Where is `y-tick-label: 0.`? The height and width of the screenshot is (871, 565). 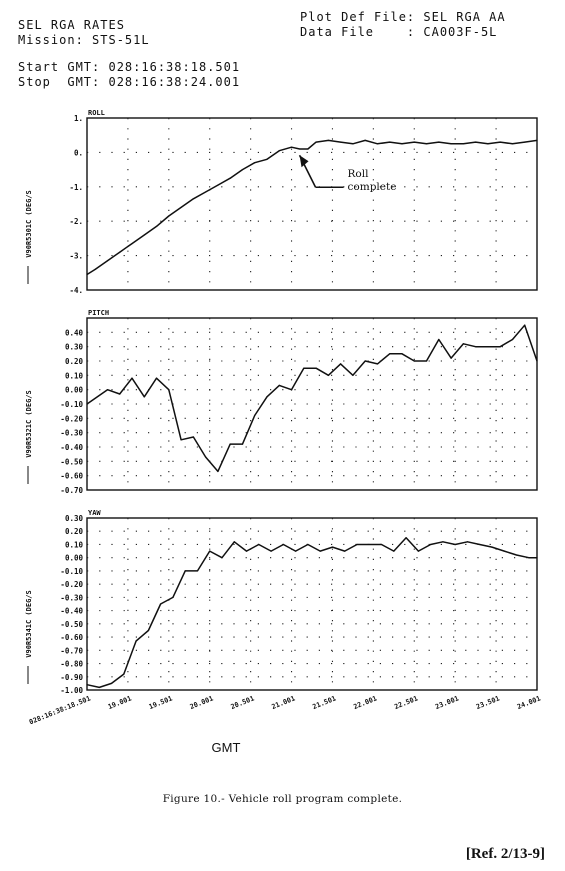
y-tick-label: 0. is located at coordinates (78, 152).